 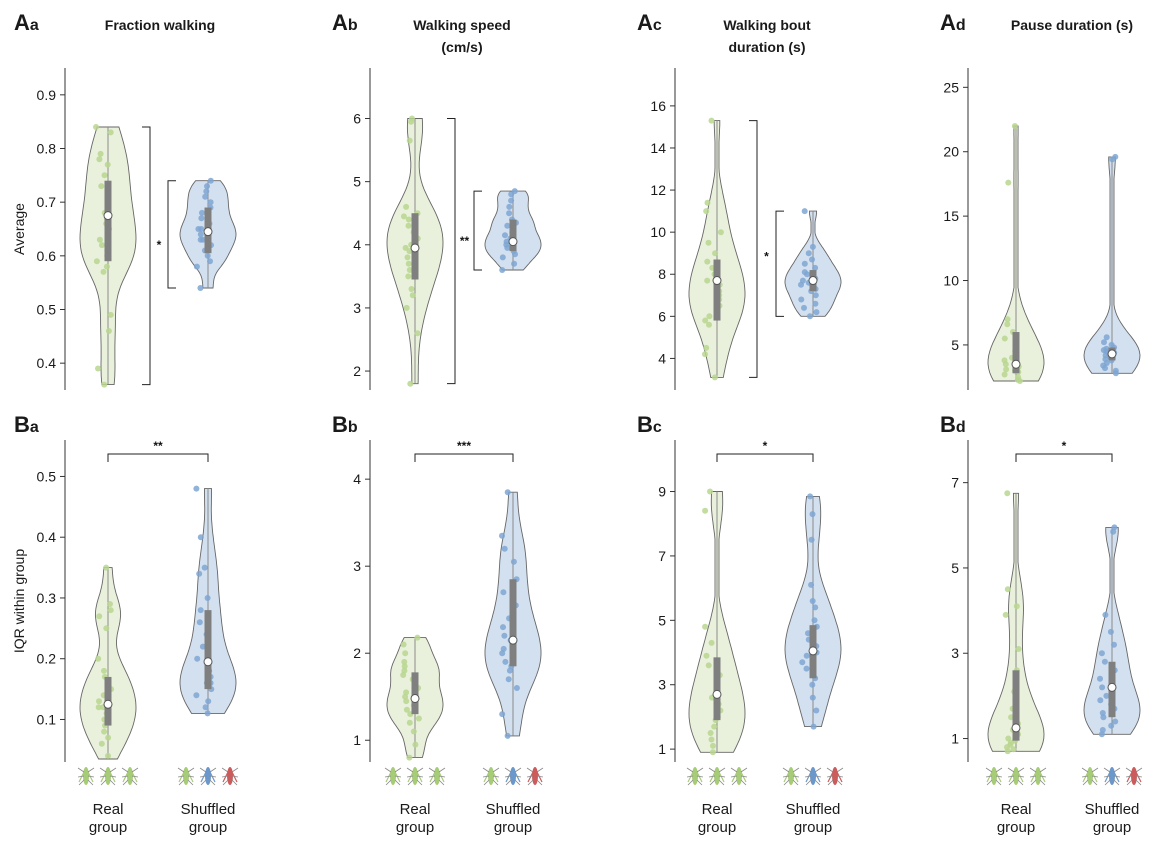 I want to click on bracket-real, so click(x=146, y=256).